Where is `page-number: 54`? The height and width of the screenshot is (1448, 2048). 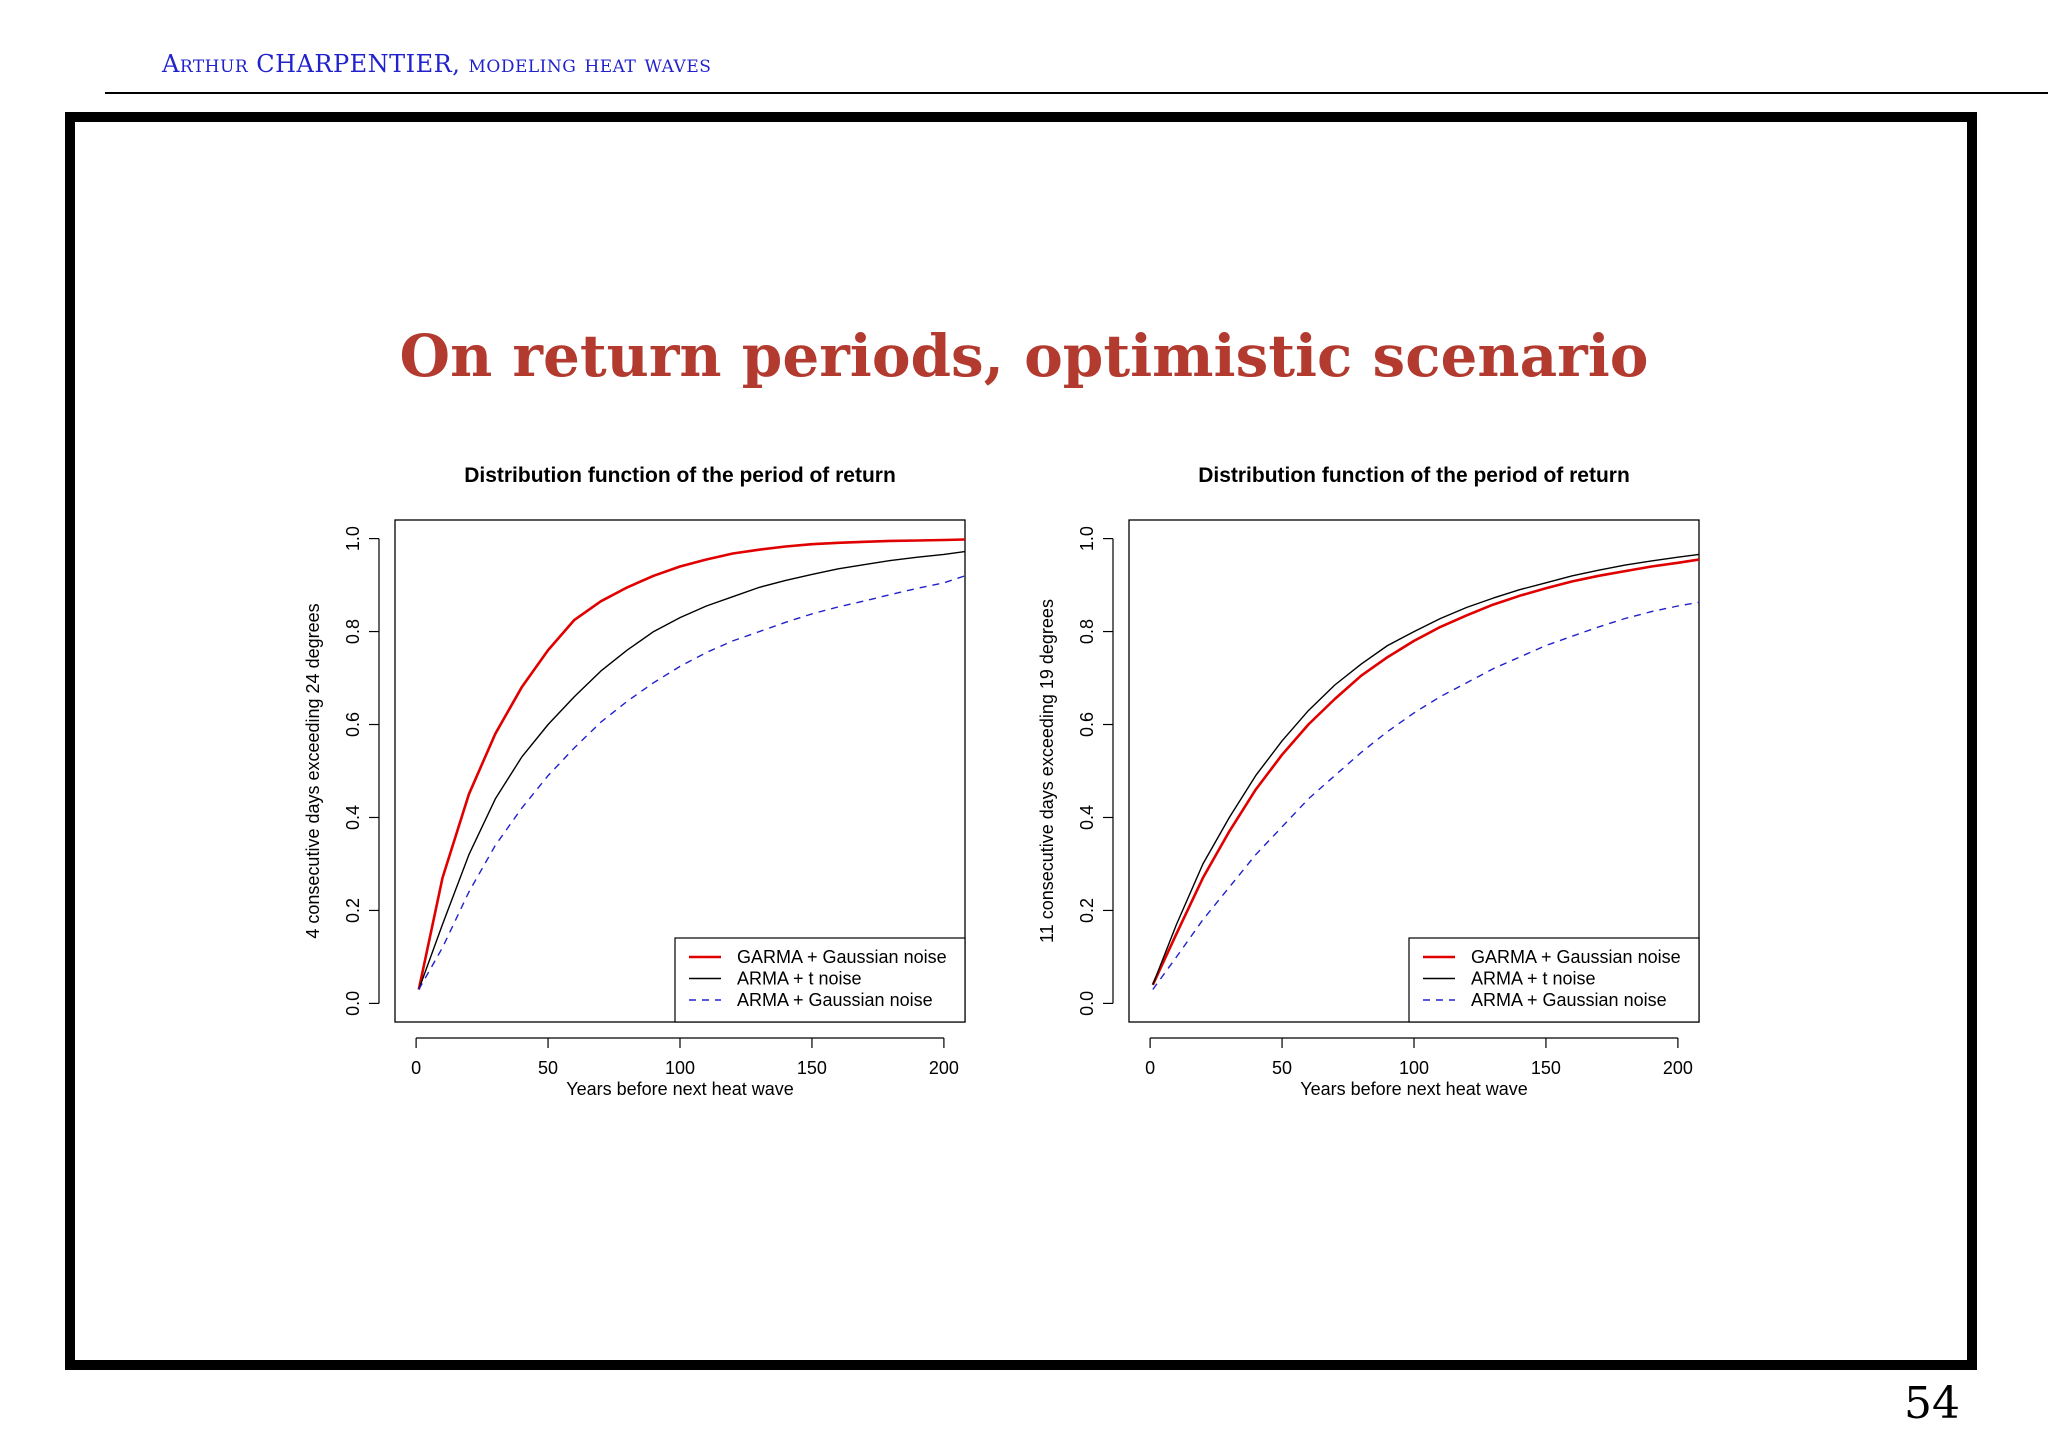
page-number: 54 is located at coordinates (1932, 1403).